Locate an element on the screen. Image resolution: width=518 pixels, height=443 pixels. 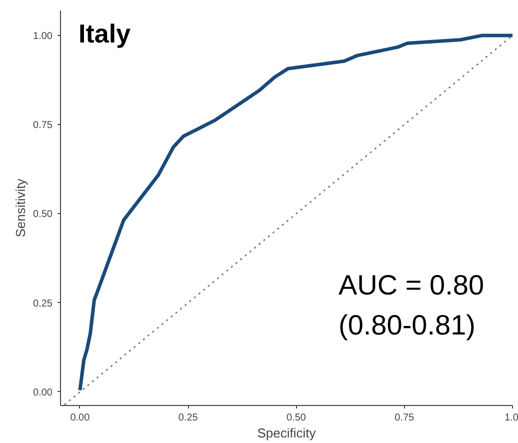
x-tick-label: 0.25 is located at coordinates (188, 418).